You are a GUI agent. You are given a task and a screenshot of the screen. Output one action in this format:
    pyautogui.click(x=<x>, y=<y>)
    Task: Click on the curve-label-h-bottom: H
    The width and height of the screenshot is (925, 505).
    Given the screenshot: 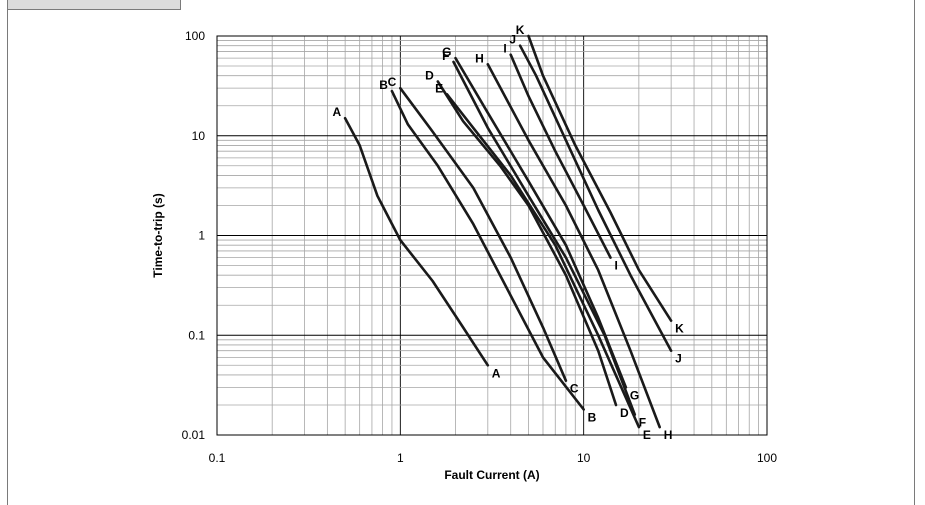 What is the action you would take?
    pyautogui.click(x=668, y=435)
    